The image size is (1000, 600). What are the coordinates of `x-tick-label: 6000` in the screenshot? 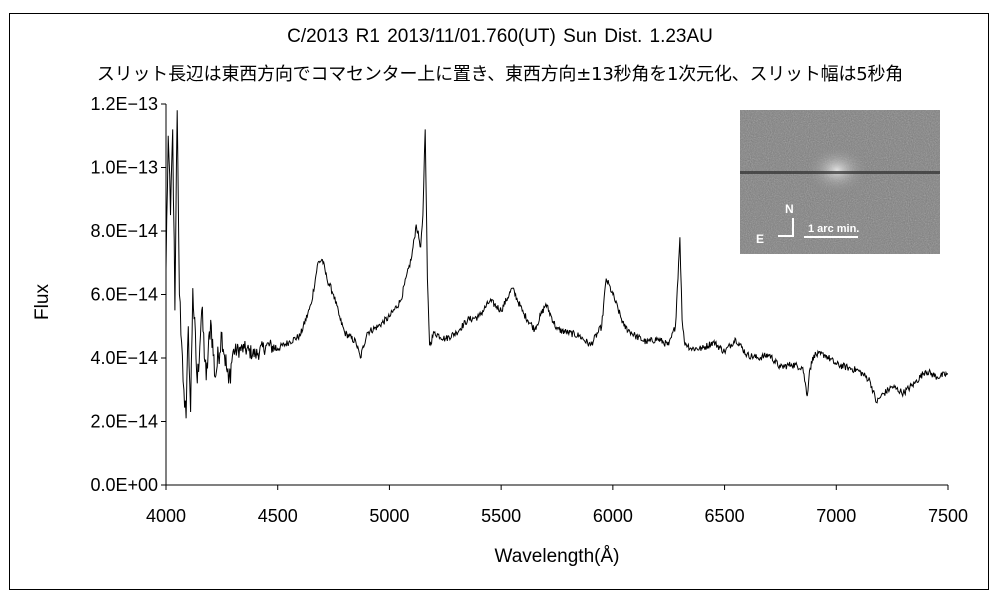 It's located at (613, 516).